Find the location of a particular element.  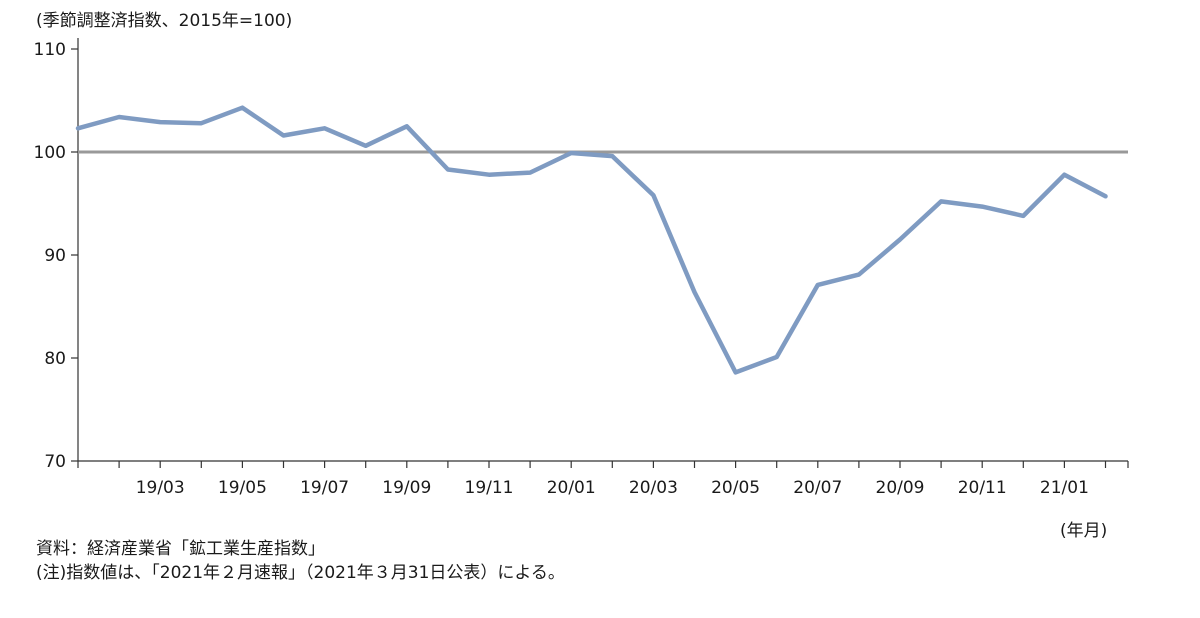

source-note: 資料：経済産業省「鉱工業生産指数」 is located at coordinates (180, 549).